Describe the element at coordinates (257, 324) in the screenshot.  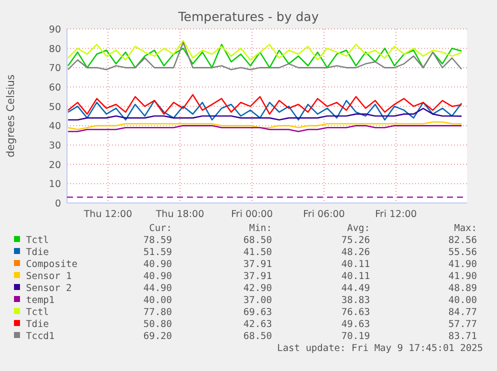
I see `text: 42.63` at that location.